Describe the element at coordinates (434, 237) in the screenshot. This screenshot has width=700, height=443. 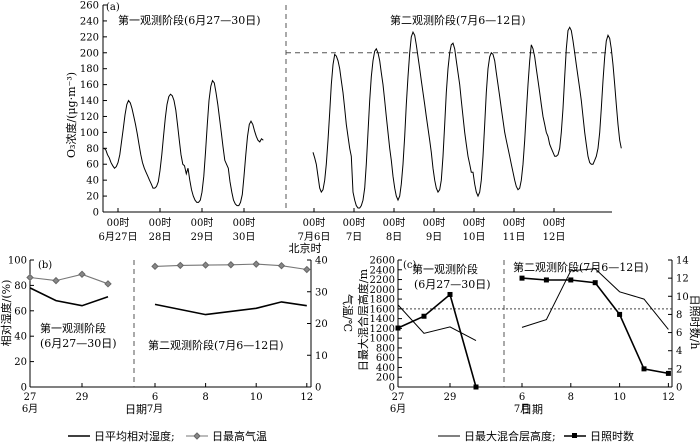
I see `panel-a-x-tick-date: 9日` at that location.